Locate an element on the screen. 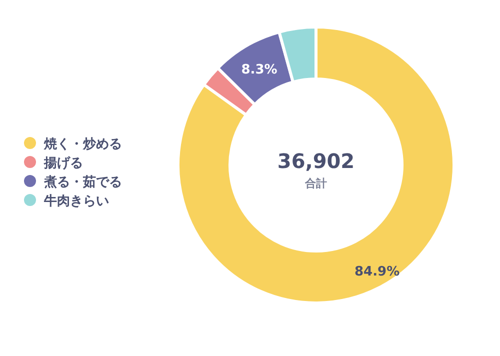 This screenshot has height=356, width=500. legend-label: 煮る・茹でる is located at coordinates (82, 182).